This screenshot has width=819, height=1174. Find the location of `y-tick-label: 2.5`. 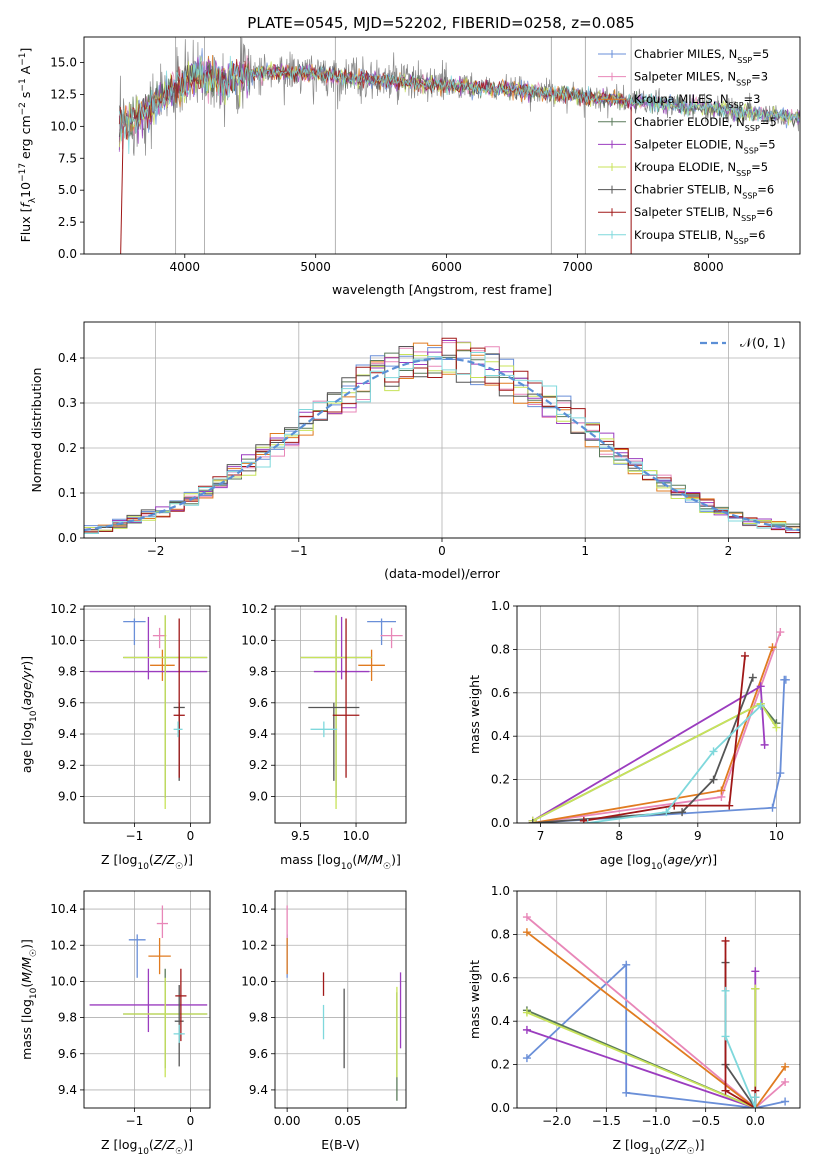

y-tick-label: 2.5 is located at coordinates (67, 222).